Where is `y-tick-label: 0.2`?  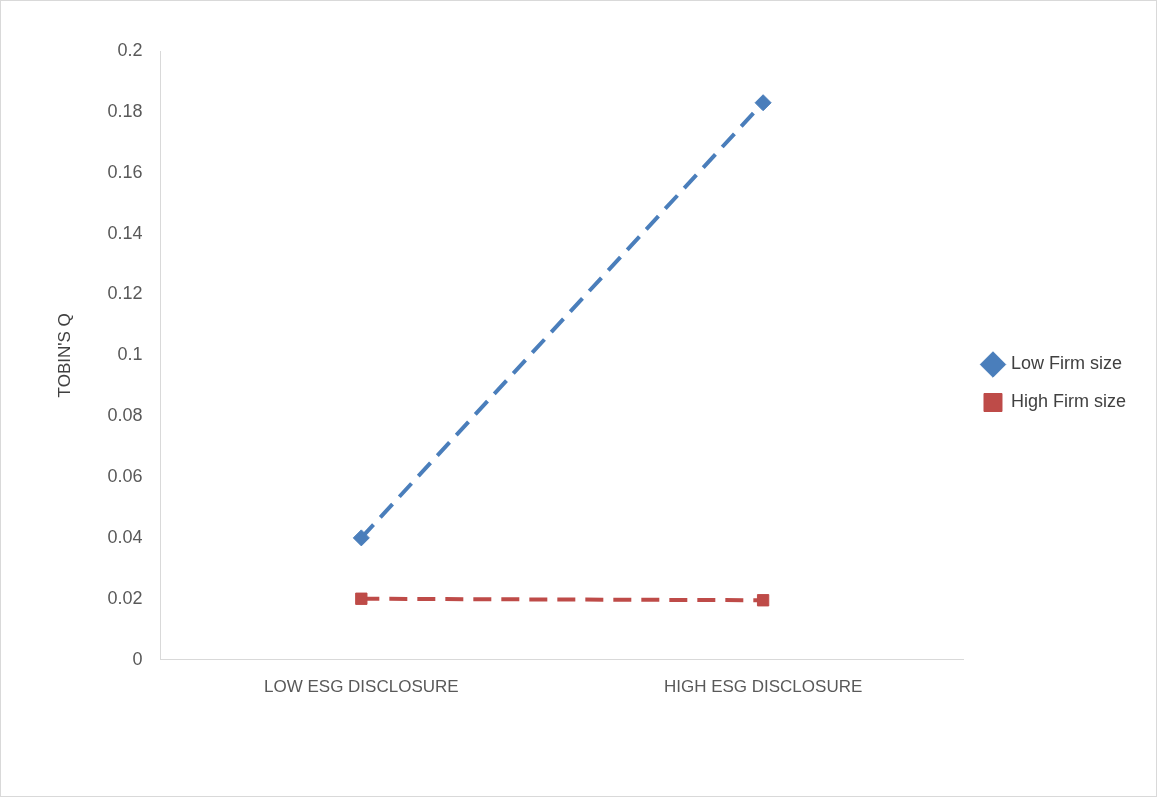 y-tick-label: 0.2 is located at coordinates (130, 49).